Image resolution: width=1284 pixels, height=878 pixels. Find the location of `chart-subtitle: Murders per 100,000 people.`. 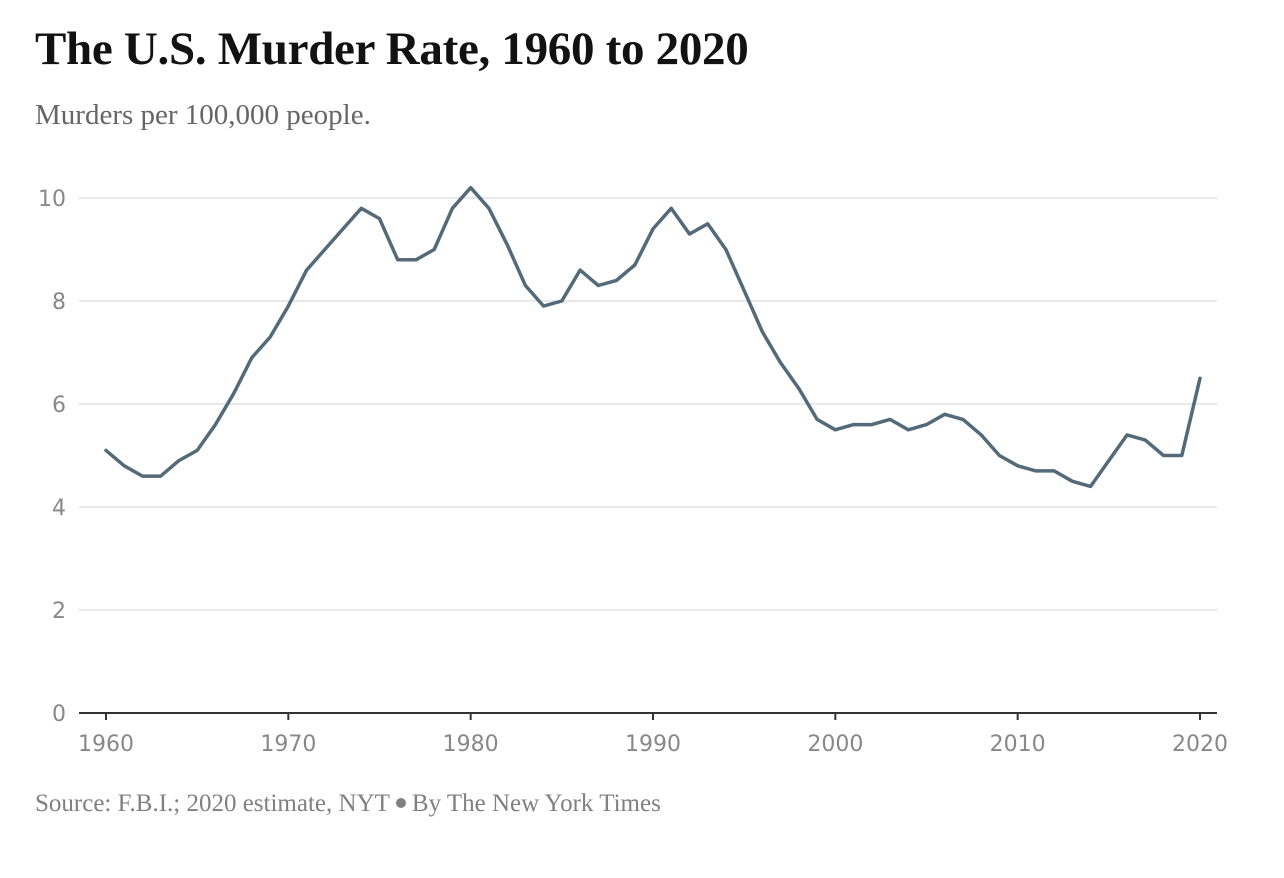

chart-subtitle: Murders per 100,000 people. is located at coordinates (203, 115).